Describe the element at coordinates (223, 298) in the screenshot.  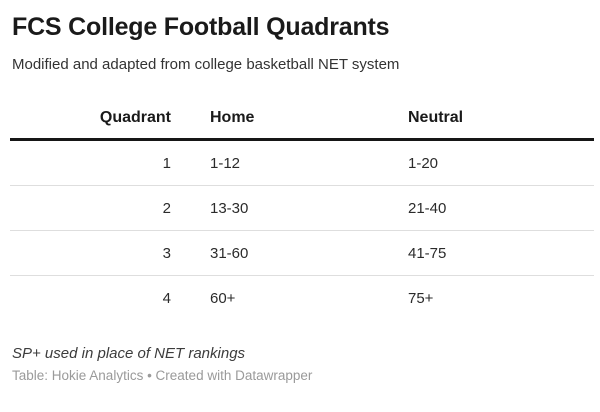
I see `cell-home: 60+` at that location.